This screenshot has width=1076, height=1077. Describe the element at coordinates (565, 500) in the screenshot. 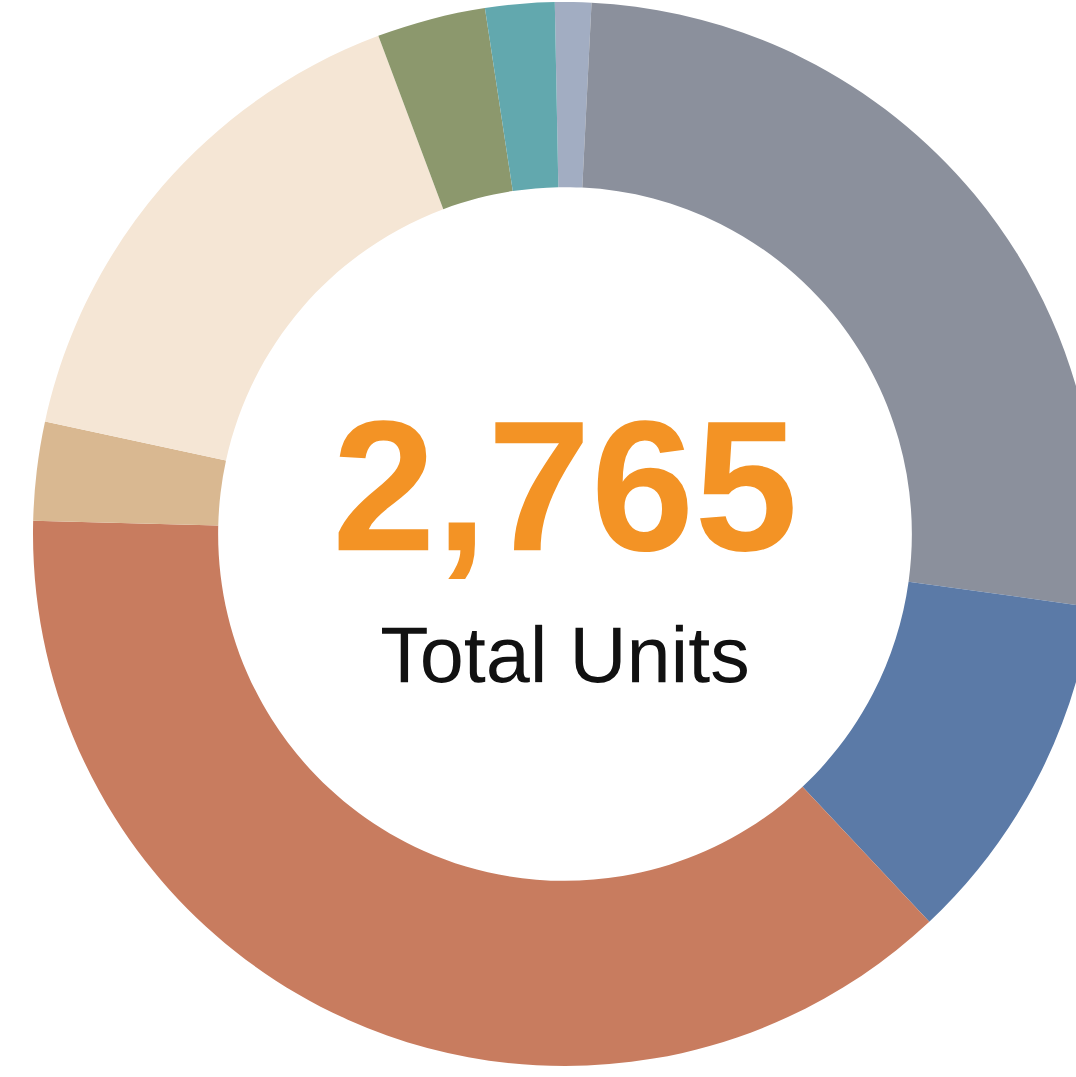

I see `text: 2,765` at that location.